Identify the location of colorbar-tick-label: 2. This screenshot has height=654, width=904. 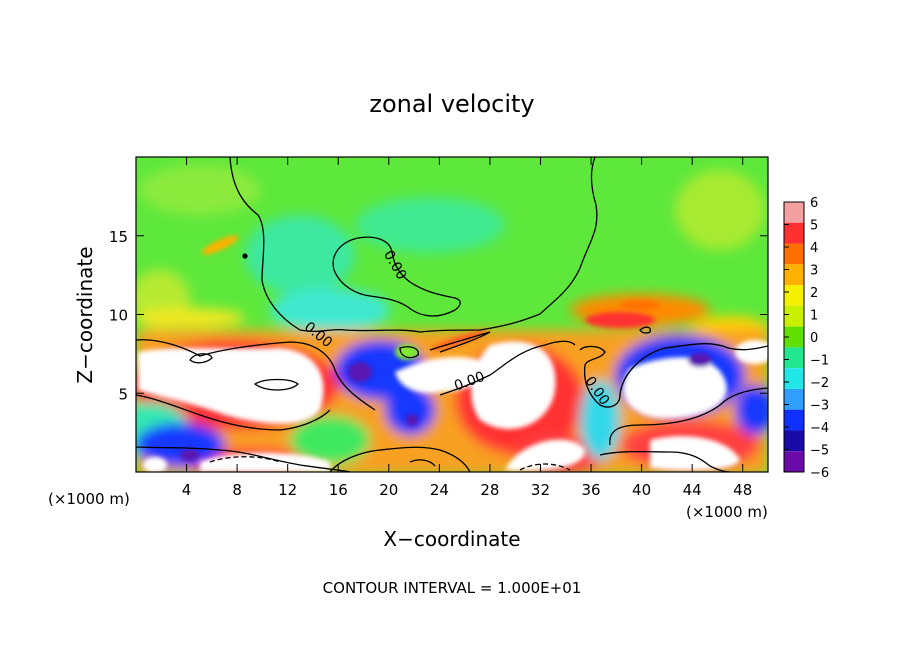
(814, 293).